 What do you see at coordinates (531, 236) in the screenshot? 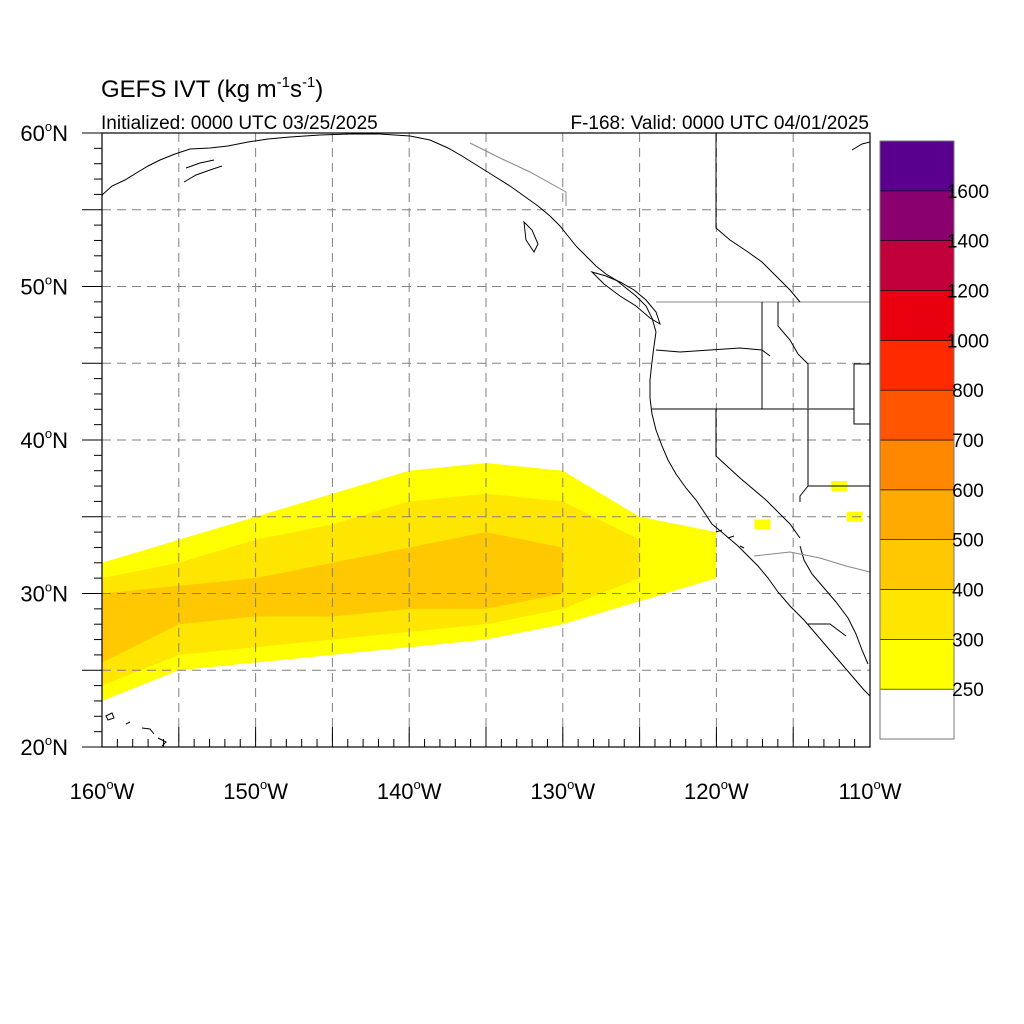
I see `haida-gwaii` at bounding box center [531, 236].